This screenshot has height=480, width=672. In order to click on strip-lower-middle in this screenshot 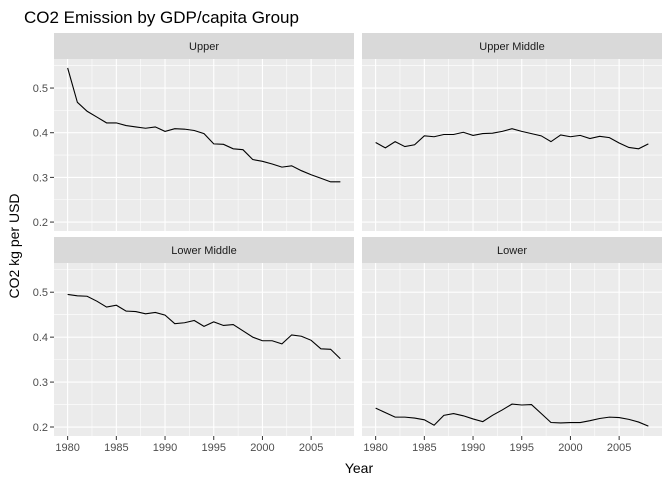, I will do `click(204, 250)`.